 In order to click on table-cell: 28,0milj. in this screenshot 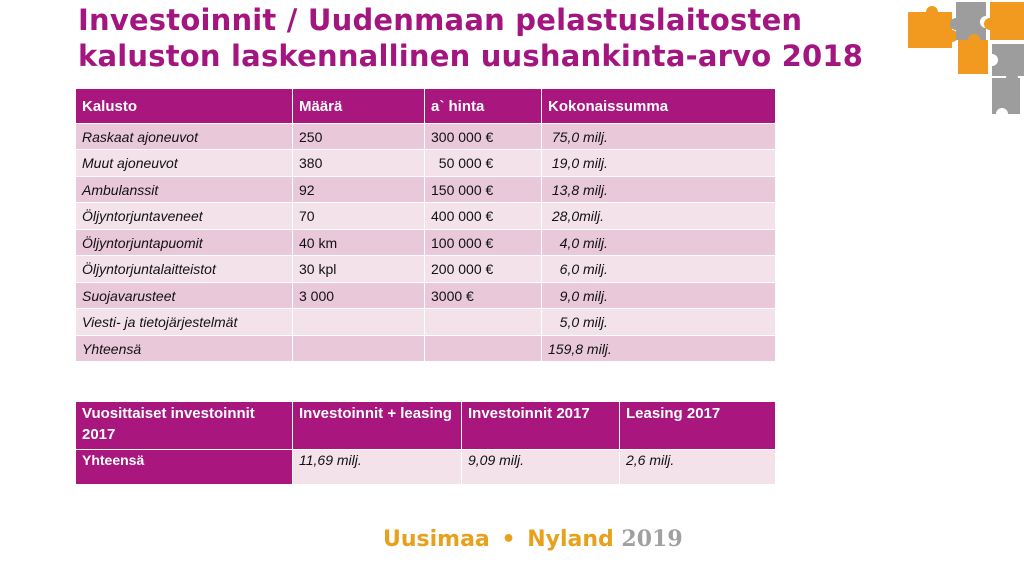, I will do `click(658, 216)`.